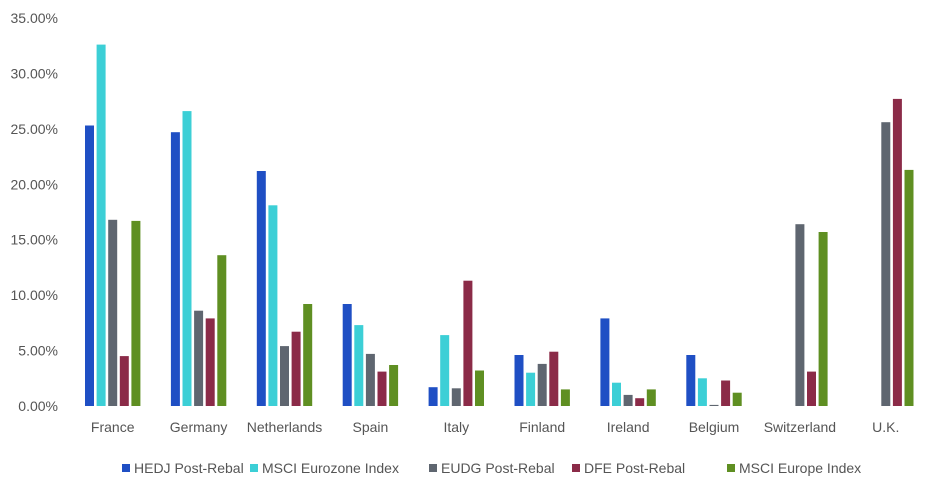 This screenshot has height=482, width=929. What do you see at coordinates (38, 351) in the screenshot?
I see `y-tick-label: 5.00%` at bounding box center [38, 351].